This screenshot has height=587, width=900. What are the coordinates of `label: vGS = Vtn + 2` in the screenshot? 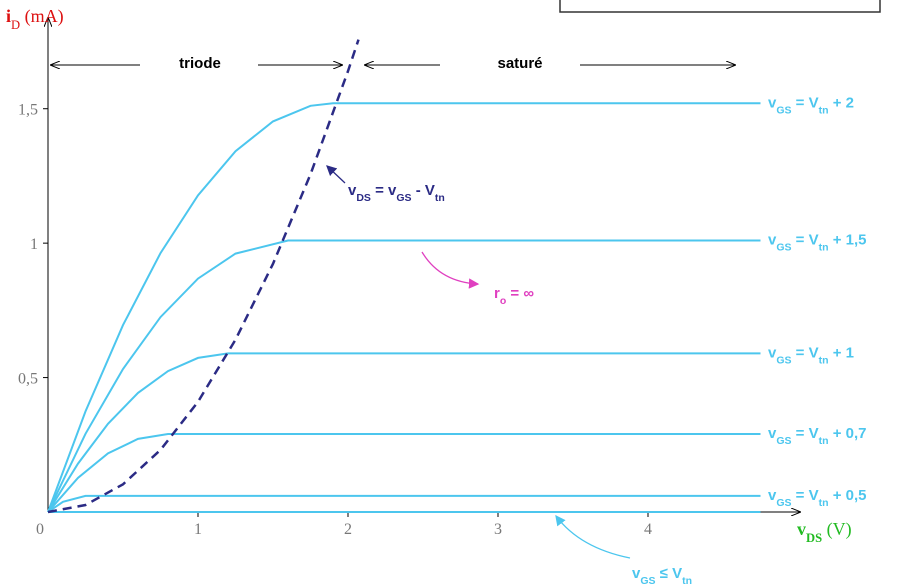 It's located at (811, 105).